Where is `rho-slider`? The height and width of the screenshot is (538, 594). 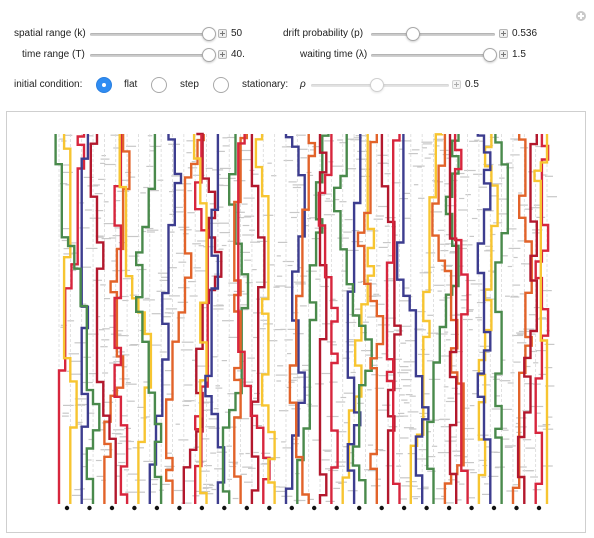
rho-slider is located at coordinates (380, 85).